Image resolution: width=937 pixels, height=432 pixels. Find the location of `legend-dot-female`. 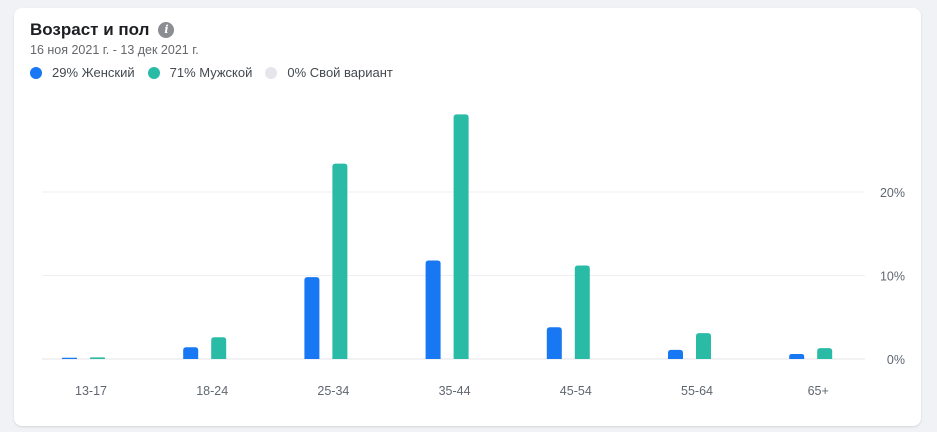

legend-dot-female is located at coordinates (36, 72).